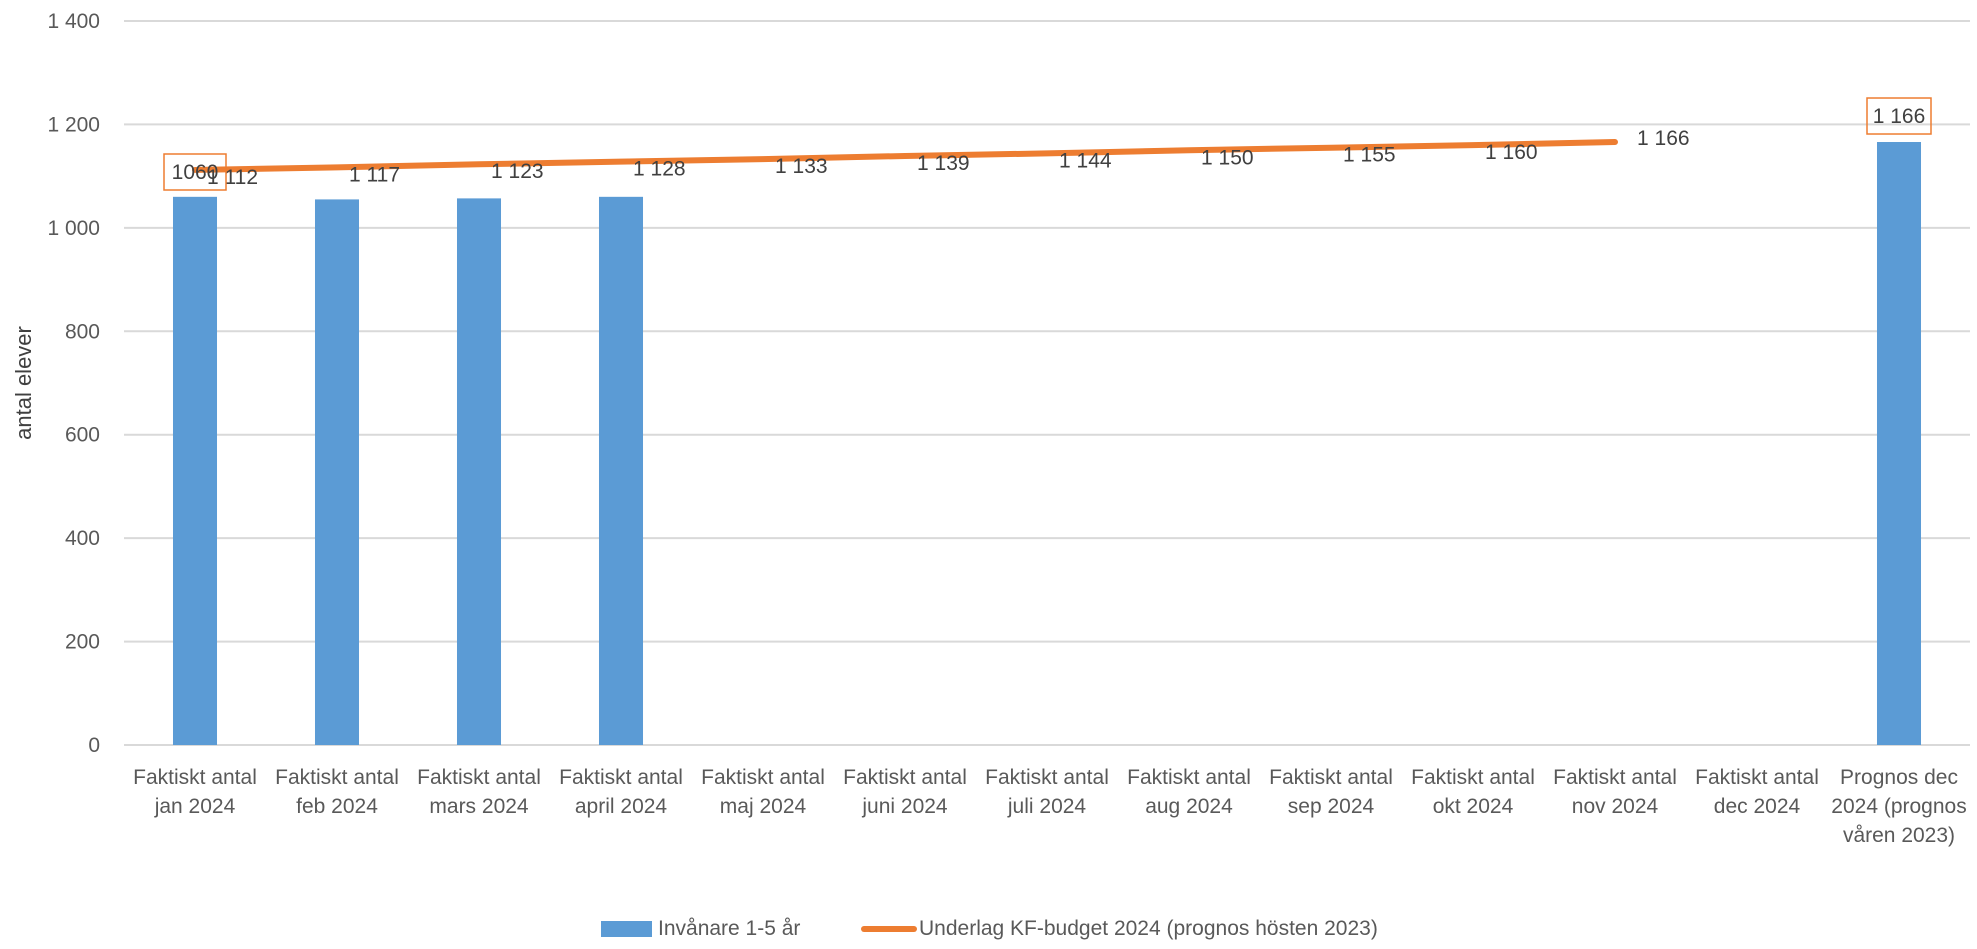 This screenshot has width=1977, height=949. What do you see at coordinates (621, 792) in the screenshot?
I see `x-category-label: Faktiskt antal april 2024` at bounding box center [621, 792].